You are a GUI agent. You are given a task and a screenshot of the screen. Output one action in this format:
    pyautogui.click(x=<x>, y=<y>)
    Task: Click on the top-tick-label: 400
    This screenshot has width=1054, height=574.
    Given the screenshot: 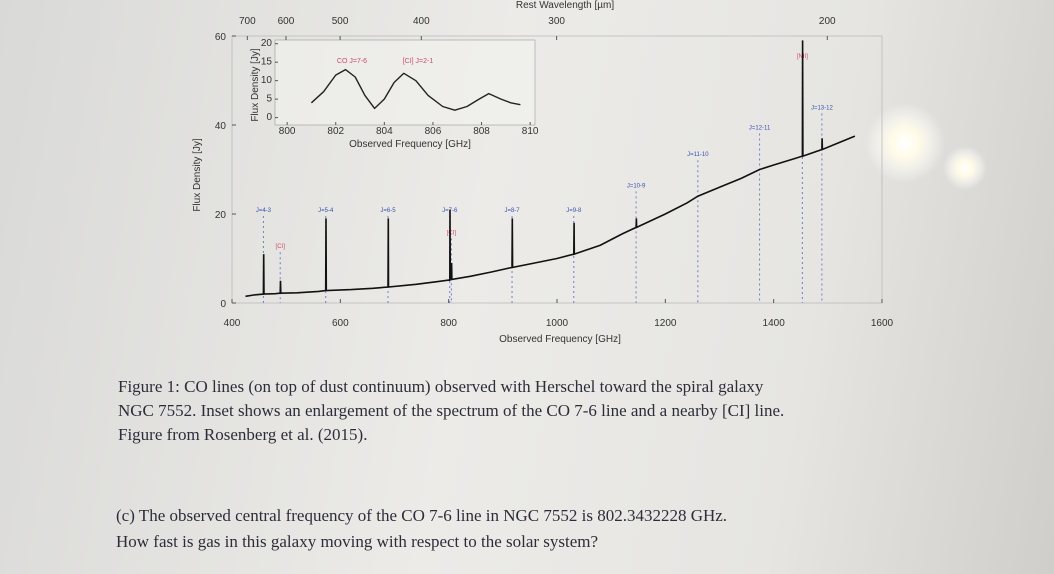 What is the action you would take?
    pyautogui.click(x=421, y=21)
    